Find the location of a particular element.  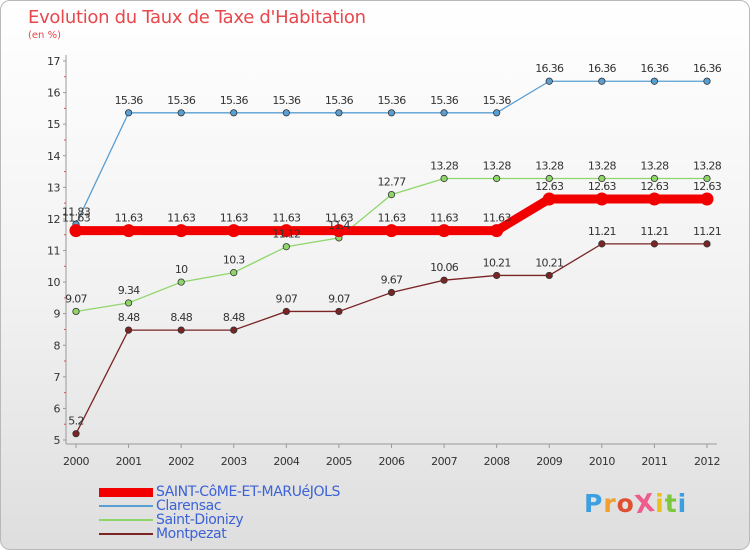

x-tick-label: 2006 is located at coordinates (392, 461).